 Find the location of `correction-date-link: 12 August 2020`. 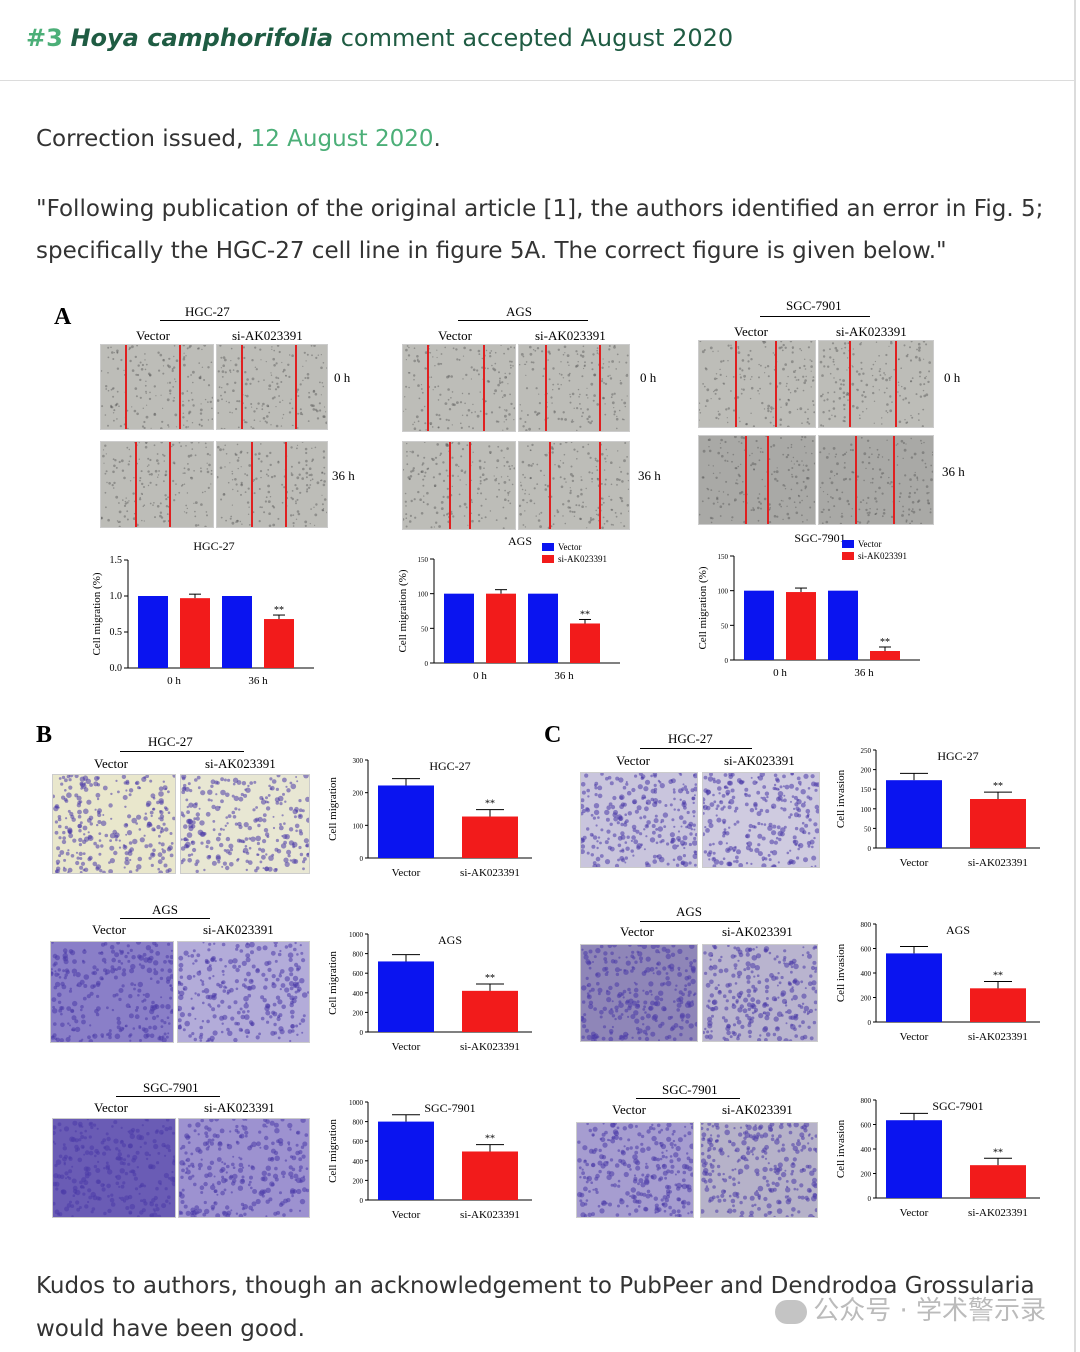

correction-date-link: 12 August 2020 is located at coordinates (342, 139).